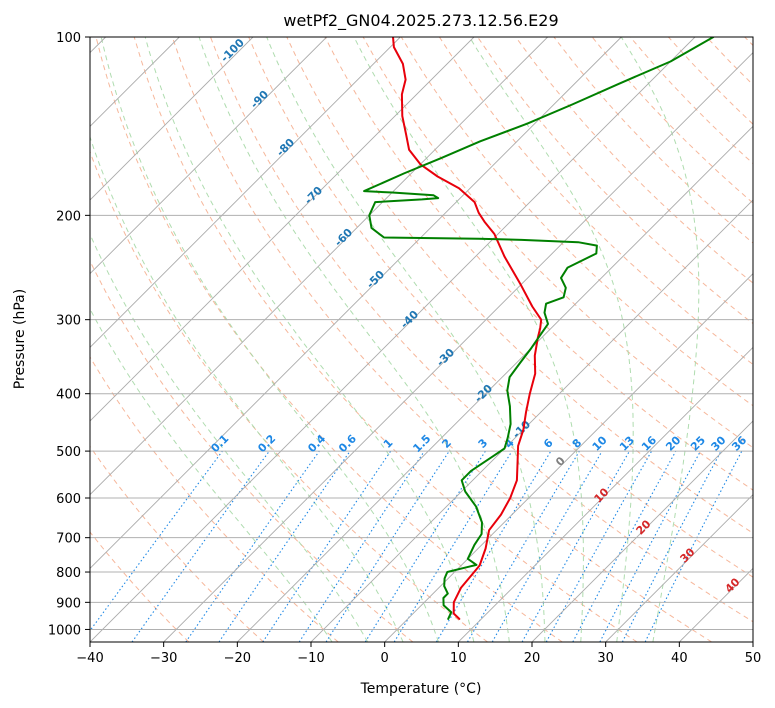 Image resolution: width=775 pixels, height=708 pixels. What do you see at coordinates (232, 50) in the screenshot?
I see `isotherm-label: -100` at bounding box center [232, 50].